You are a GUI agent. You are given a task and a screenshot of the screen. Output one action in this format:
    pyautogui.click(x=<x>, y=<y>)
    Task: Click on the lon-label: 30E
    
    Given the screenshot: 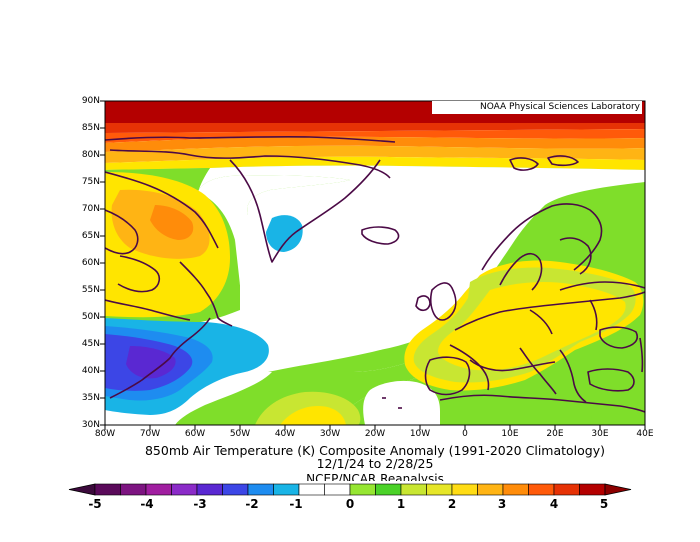 What is the action you would take?
    pyautogui.click(x=600, y=434)
    